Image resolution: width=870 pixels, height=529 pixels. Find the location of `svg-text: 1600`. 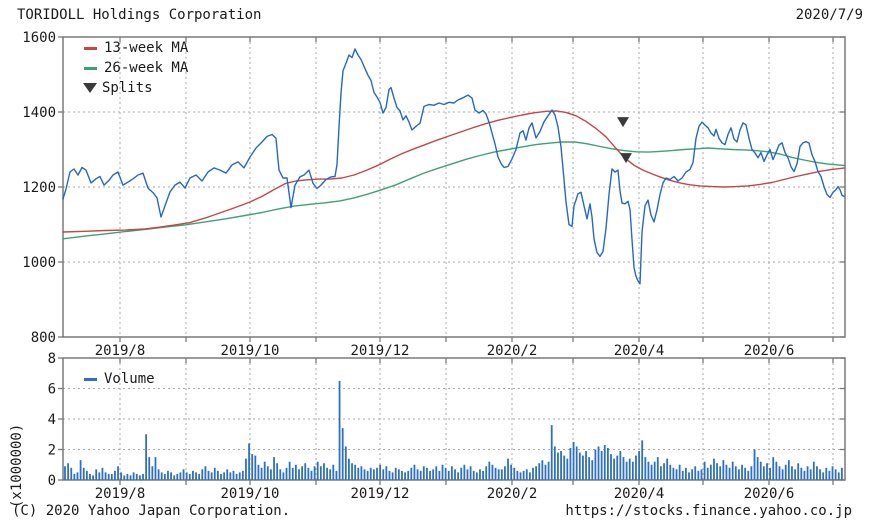

svg-text: 1600 is located at coordinates (39, 38).